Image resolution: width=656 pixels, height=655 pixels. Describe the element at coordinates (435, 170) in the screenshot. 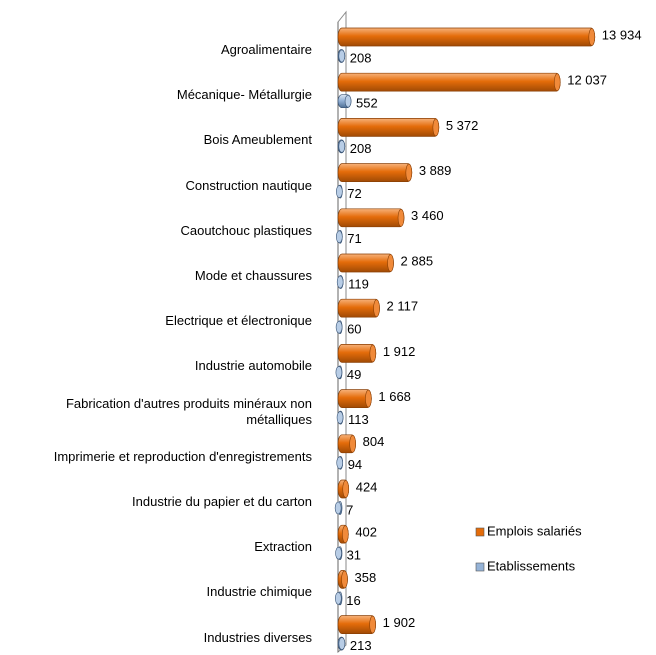

I see `value-label: 3 889` at that location.